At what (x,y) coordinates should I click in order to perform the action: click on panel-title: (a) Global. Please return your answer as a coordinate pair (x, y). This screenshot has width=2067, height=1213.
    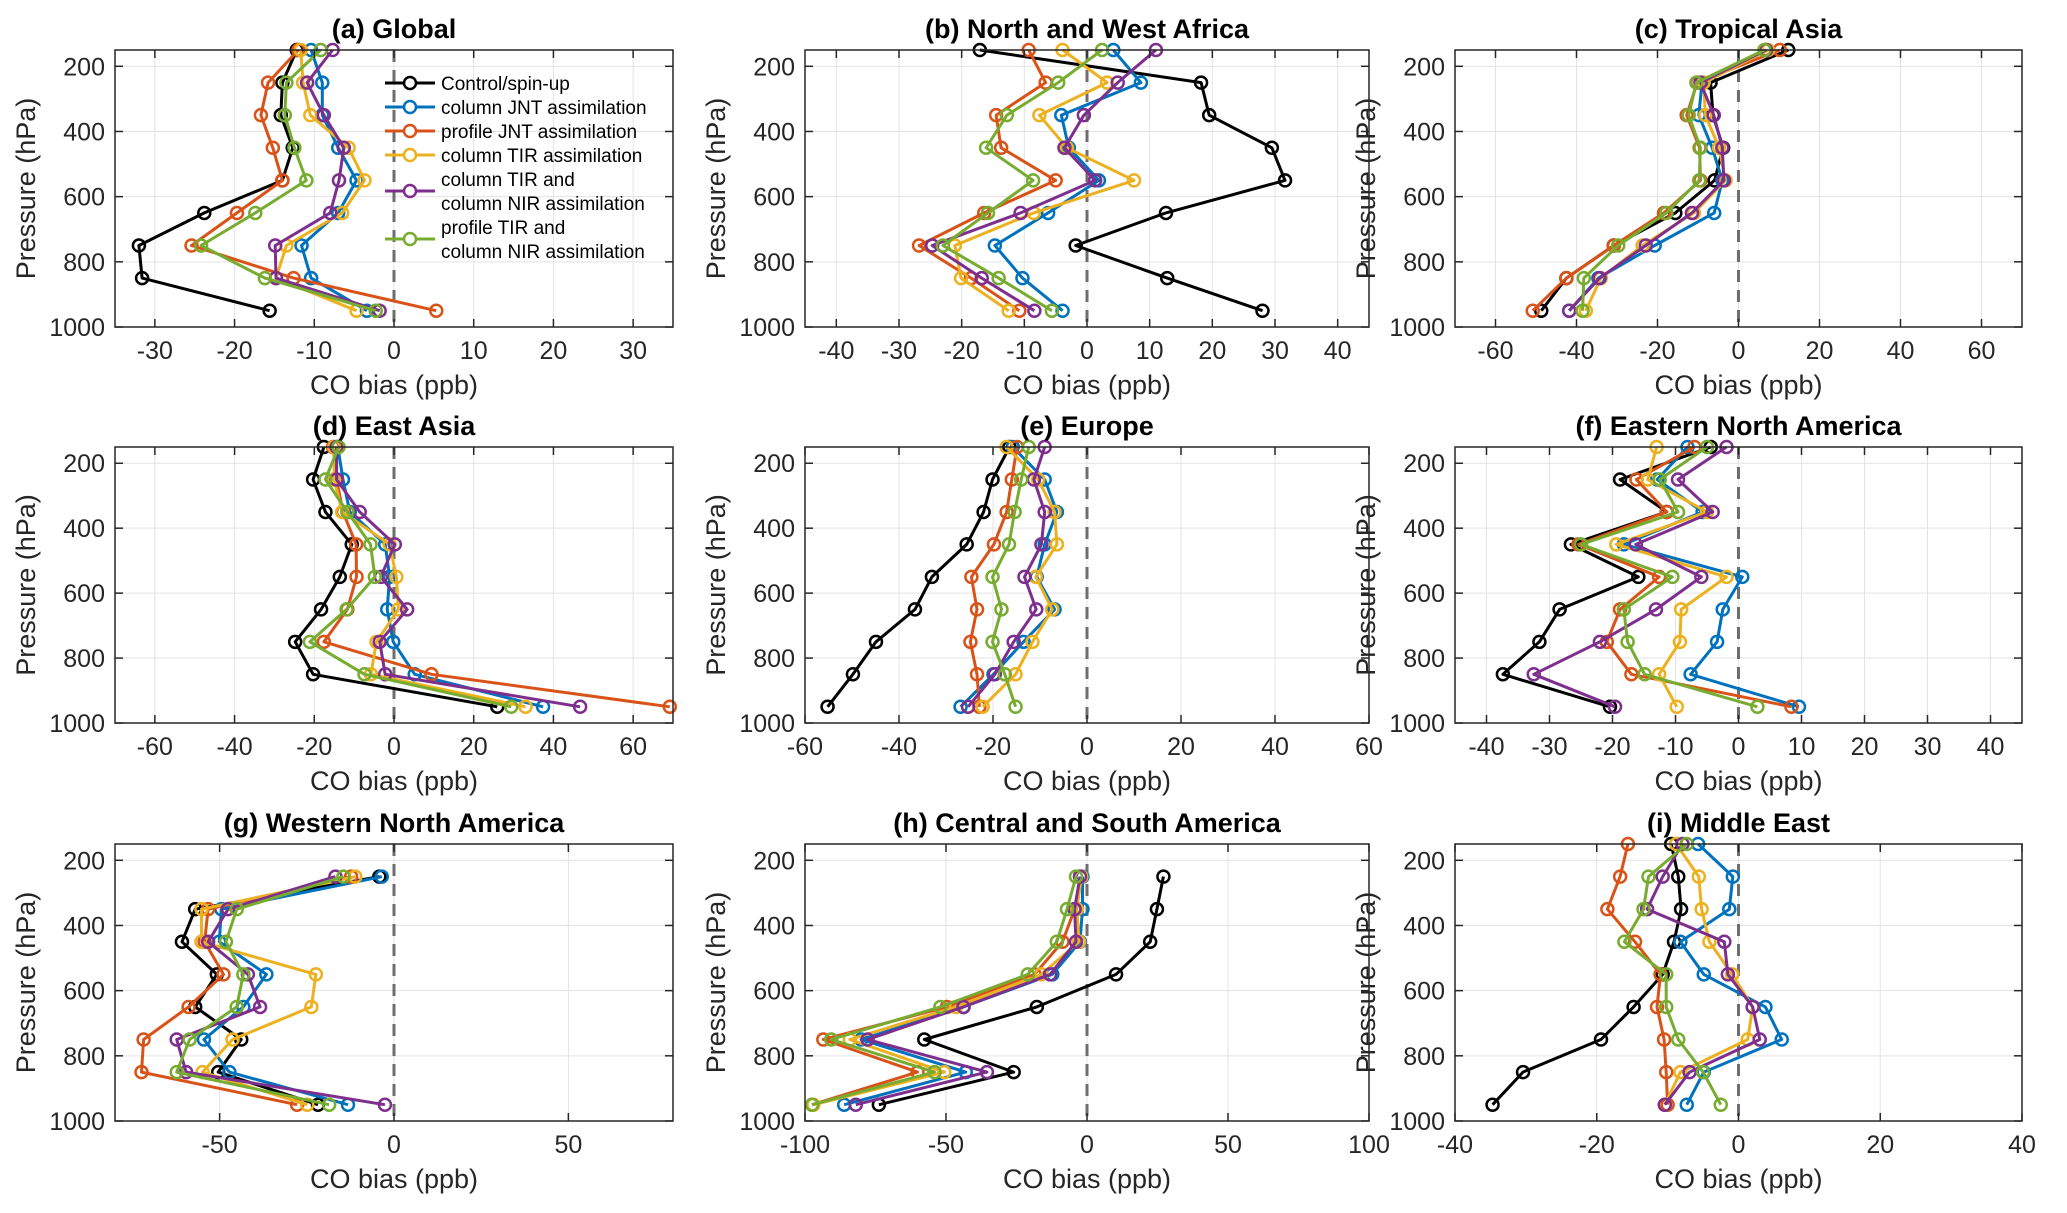
    Looking at the image, I should click on (394, 29).